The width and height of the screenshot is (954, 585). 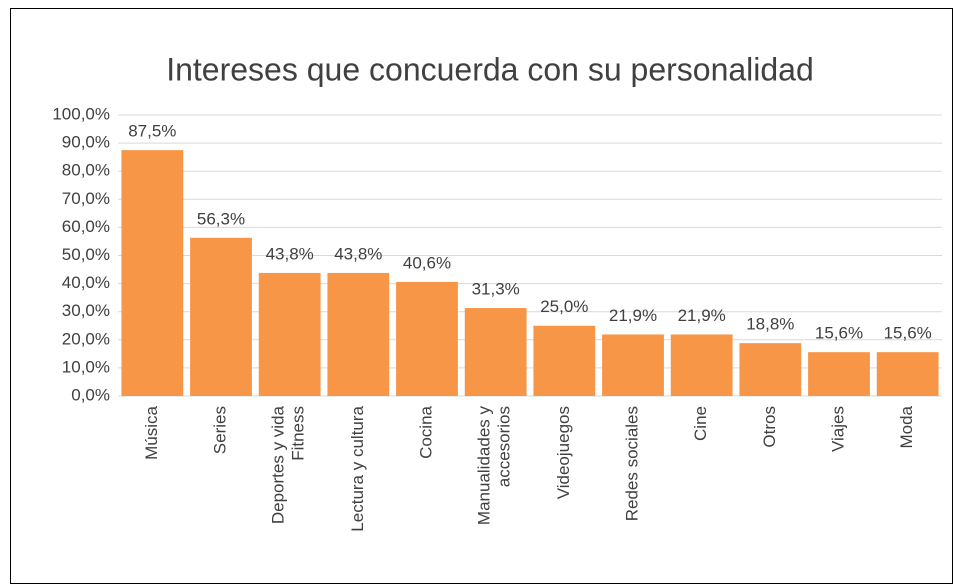 What do you see at coordinates (837, 429) in the screenshot?
I see `x-tick-label: Viajes` at bounding box center [837, 429].